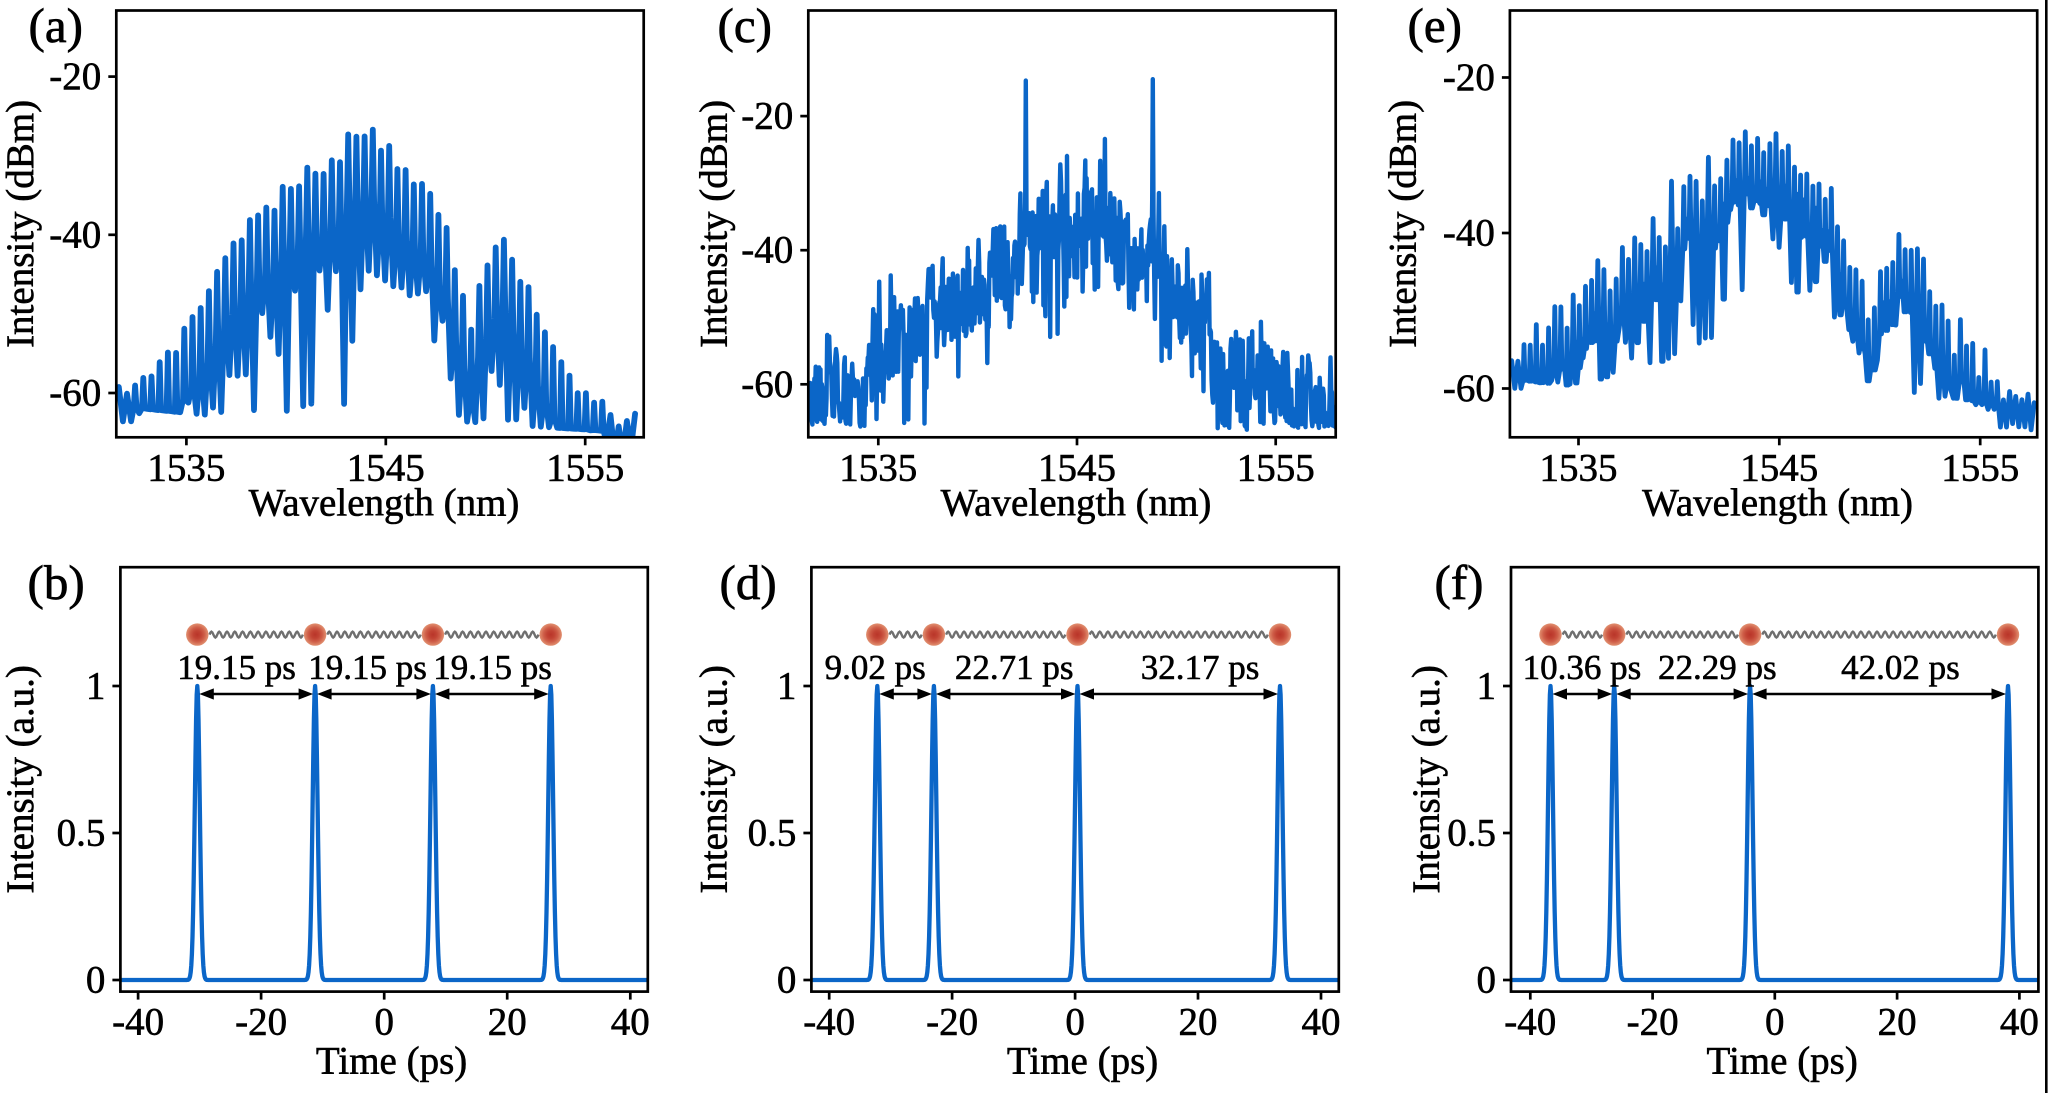  What do you see at coordinates (875, 667) in the screenshot?
I see `svg-text: 9.02 ps` at bounding box center [875, 667].